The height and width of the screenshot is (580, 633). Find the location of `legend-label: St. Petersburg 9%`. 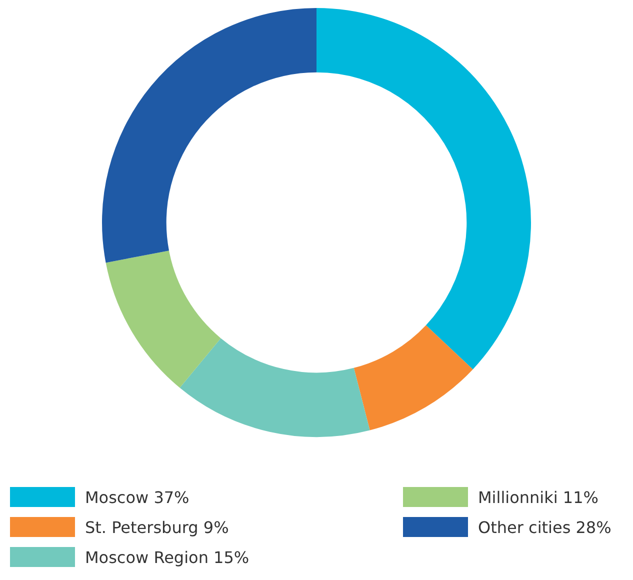

legend-label: St. Petersburg 9% is located at coordinates (157, 527).